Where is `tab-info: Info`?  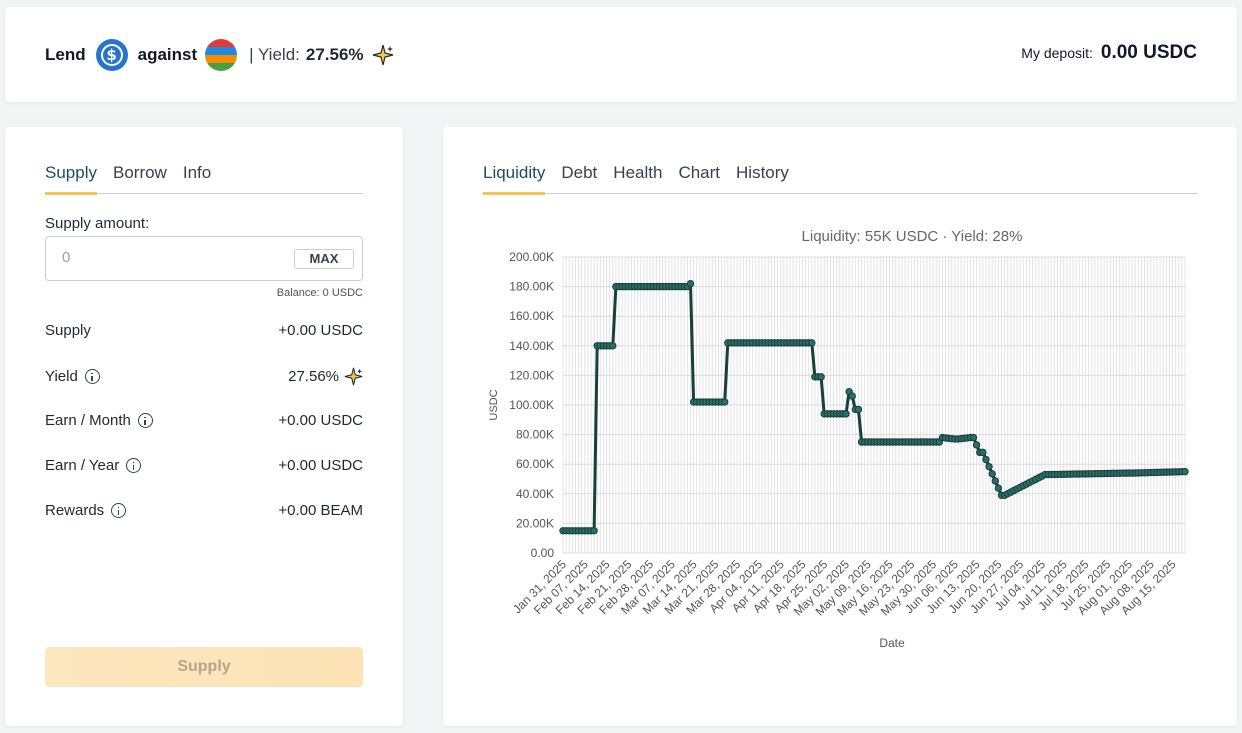
tab-info: Info is located at coordinates (197, 172).